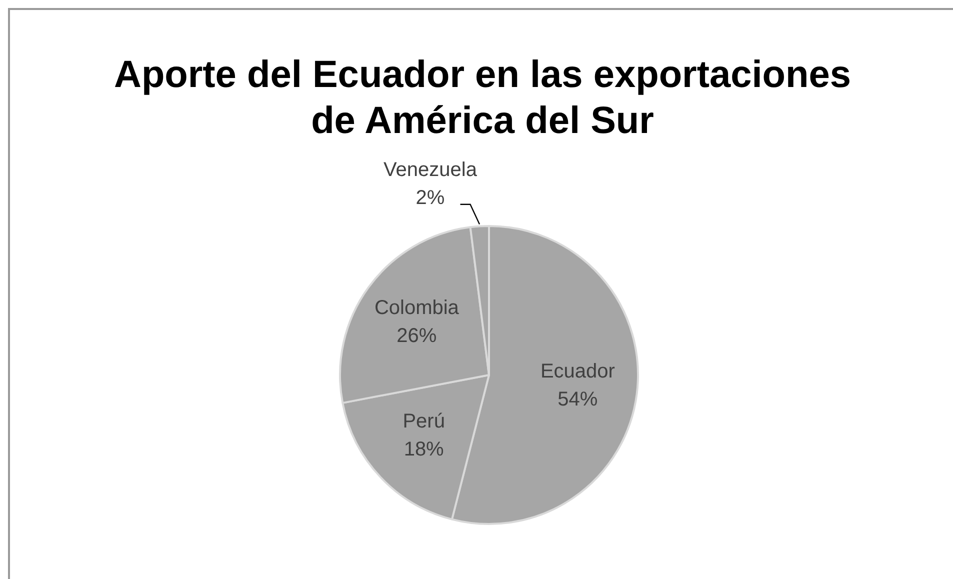  What do you see at coordinates (424, 449) in the screenshot?
I see `data-label: 18%` at bounding box center [424, 449].